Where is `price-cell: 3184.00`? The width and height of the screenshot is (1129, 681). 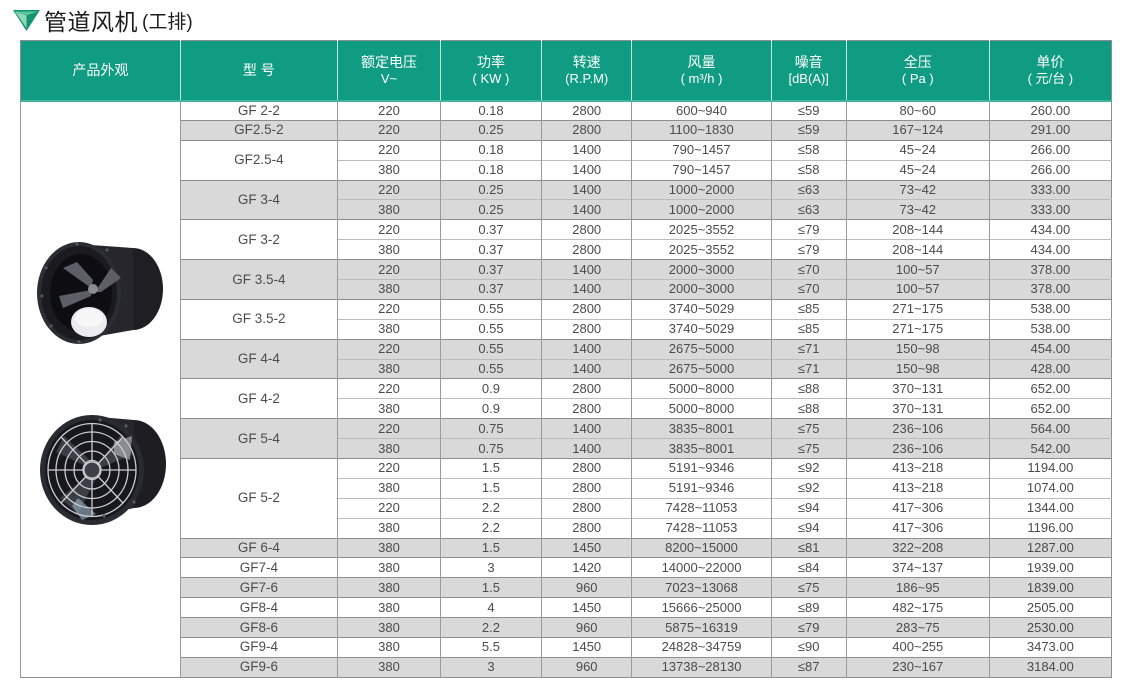
price-cell: 3184.00 is located at coordinates (1050, 667).